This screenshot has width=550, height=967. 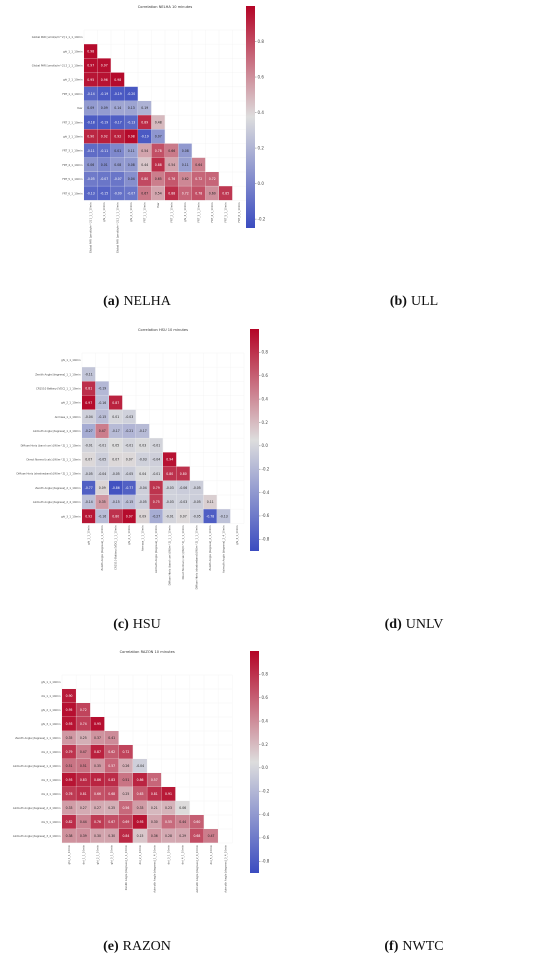 I want to click on y-tick-label: Year, so click(x=80, y=108).